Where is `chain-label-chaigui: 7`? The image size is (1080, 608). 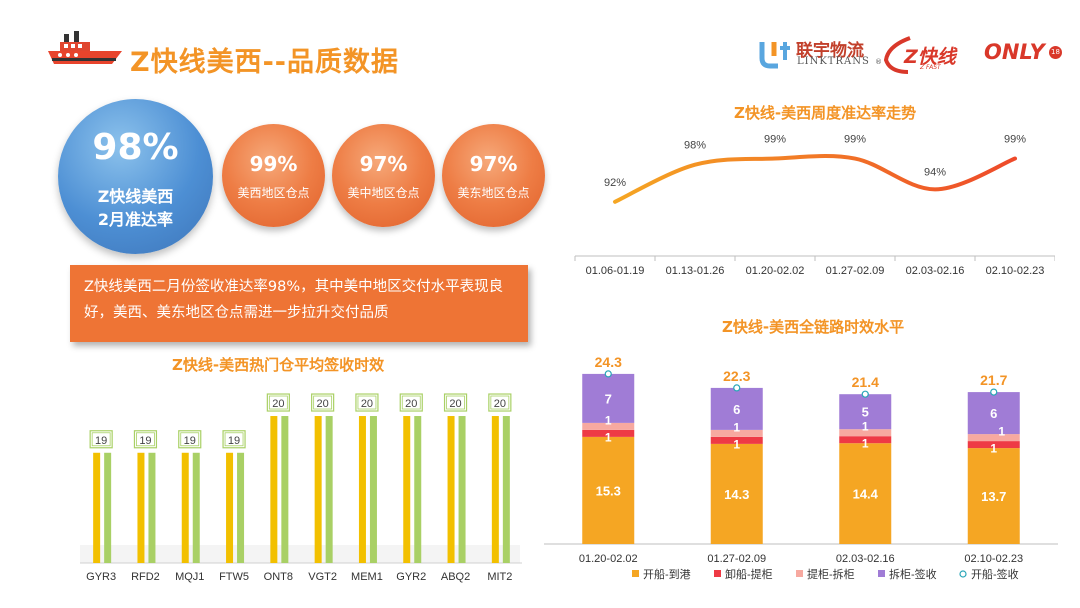 chain-label-chaigui: 7 is located at coordinates (608, 398).